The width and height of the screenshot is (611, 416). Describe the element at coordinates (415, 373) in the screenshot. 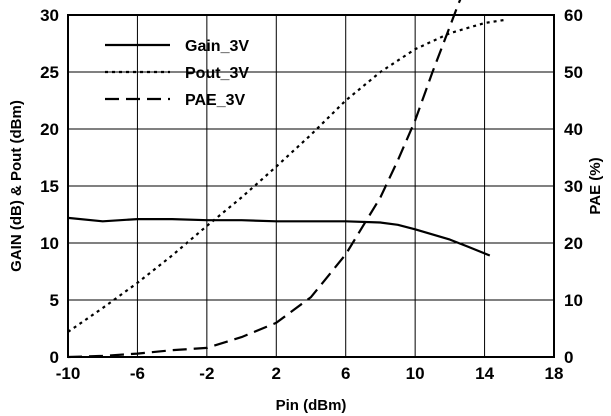

I see `x-tick-label: 10` at that location.